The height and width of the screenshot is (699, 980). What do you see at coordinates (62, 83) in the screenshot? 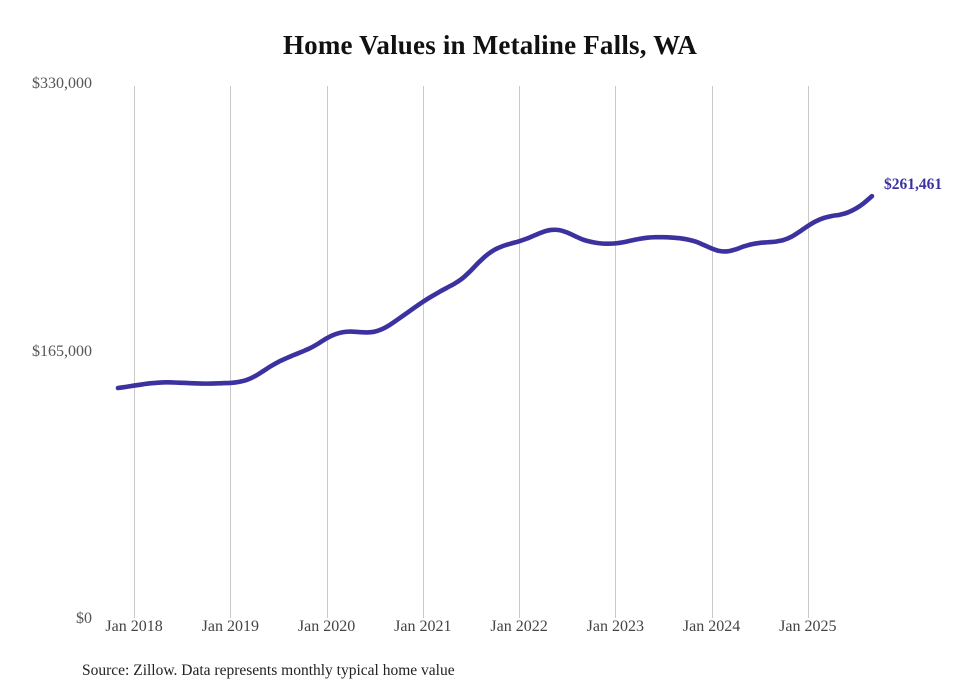
I see `y-tick-label-330000: $330,000` at bounding box center [62, 83].